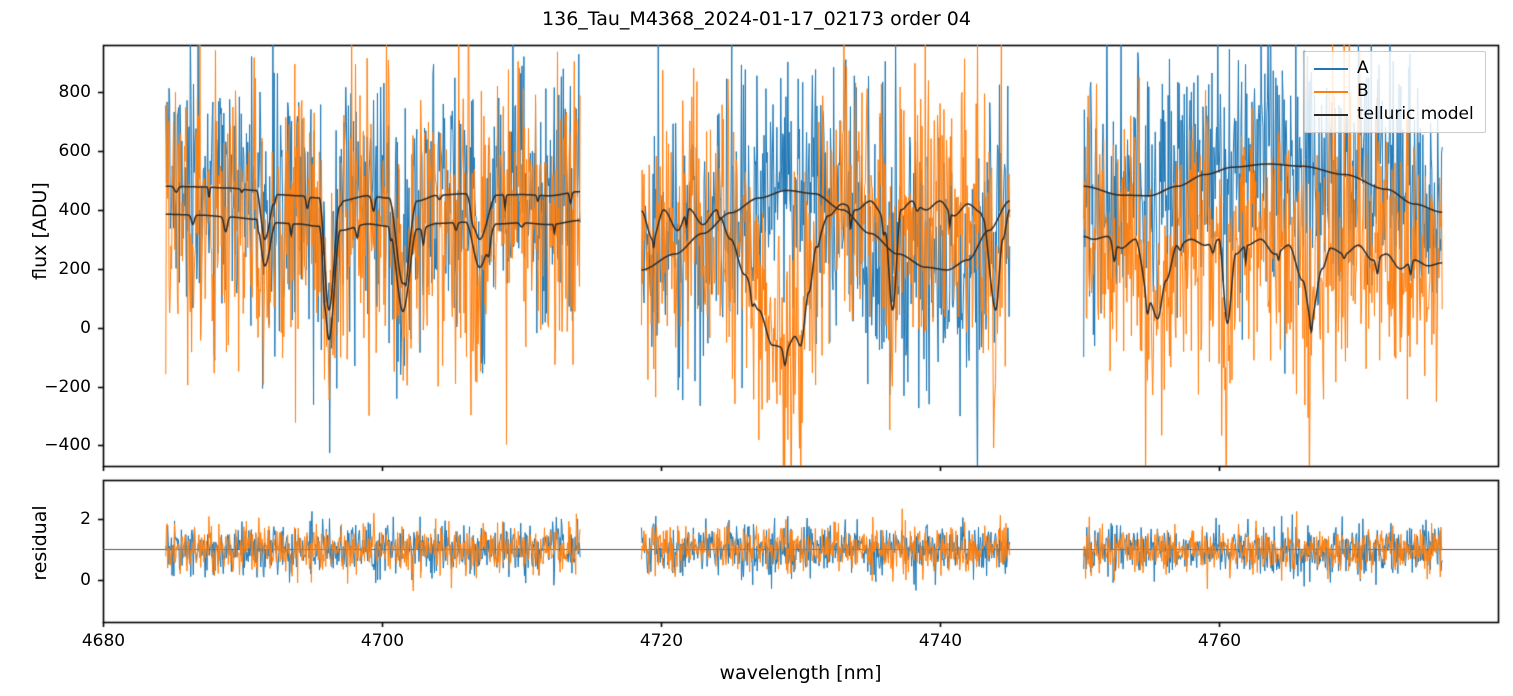 This screenshot has width=1513, height=696. I want to click on legend-item-b: B, so click(1395, 91).